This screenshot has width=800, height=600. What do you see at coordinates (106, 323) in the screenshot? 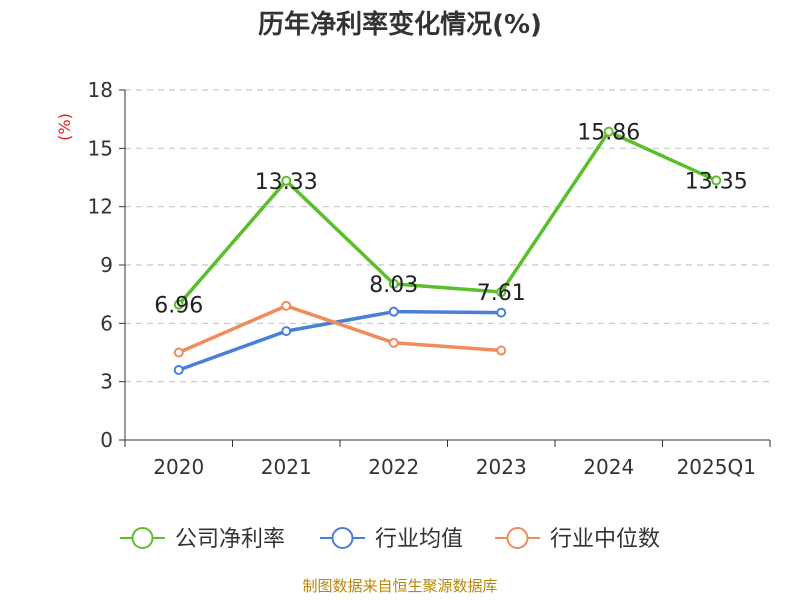
I see `y-tick-label: 6` at bounding box center [106, 323].